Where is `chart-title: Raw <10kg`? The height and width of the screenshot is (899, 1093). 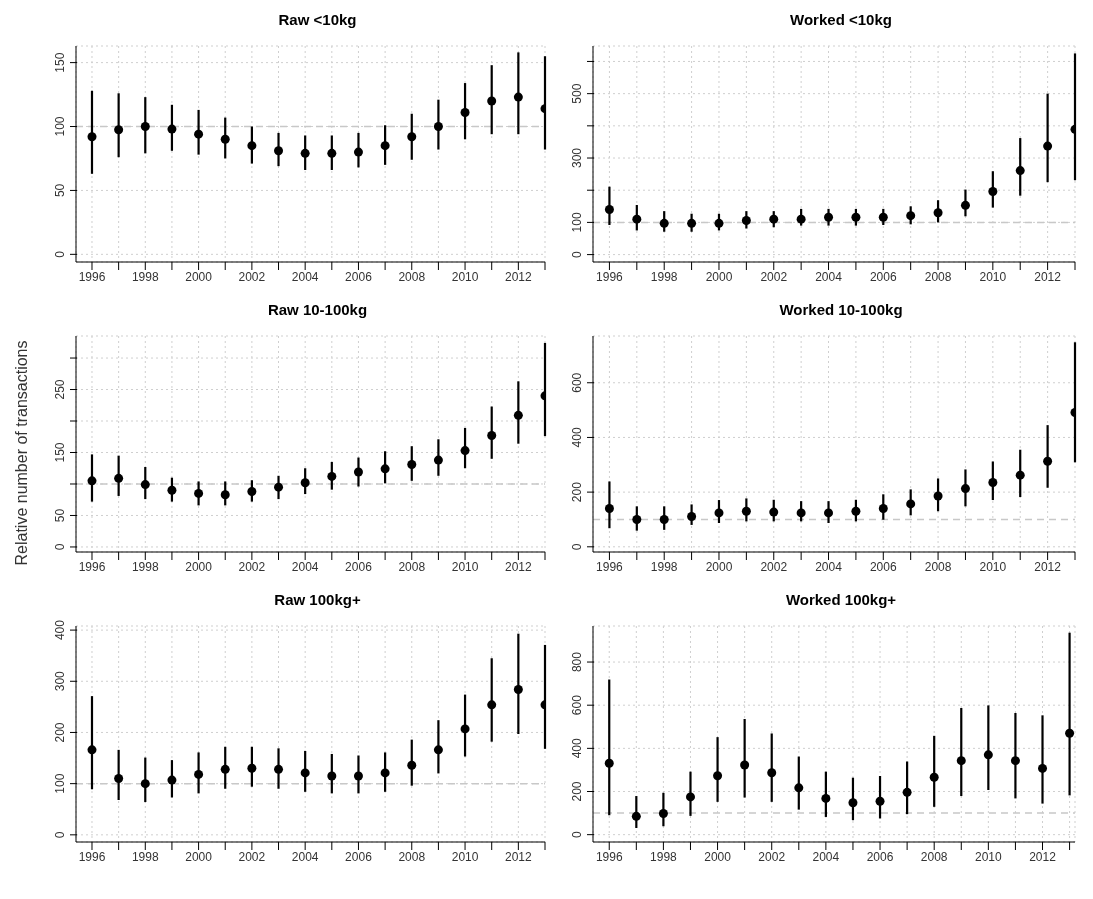 chart-title: Raw <10kg is located at coordinates (317, 20).